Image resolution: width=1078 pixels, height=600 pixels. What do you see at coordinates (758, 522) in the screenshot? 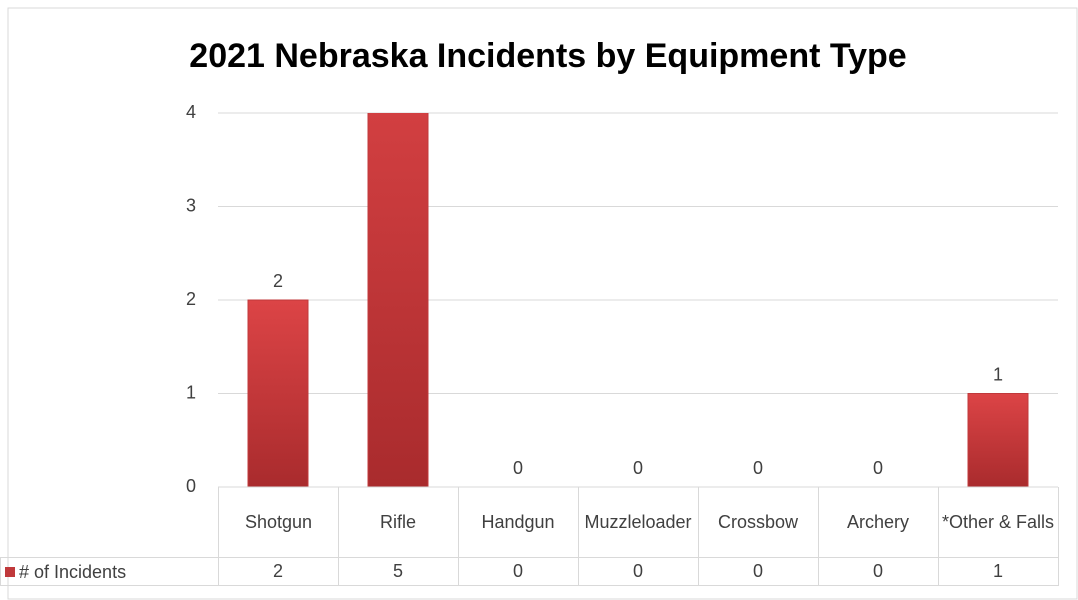
I see `table-category: Crossbow` at bounding box center [758, 522].